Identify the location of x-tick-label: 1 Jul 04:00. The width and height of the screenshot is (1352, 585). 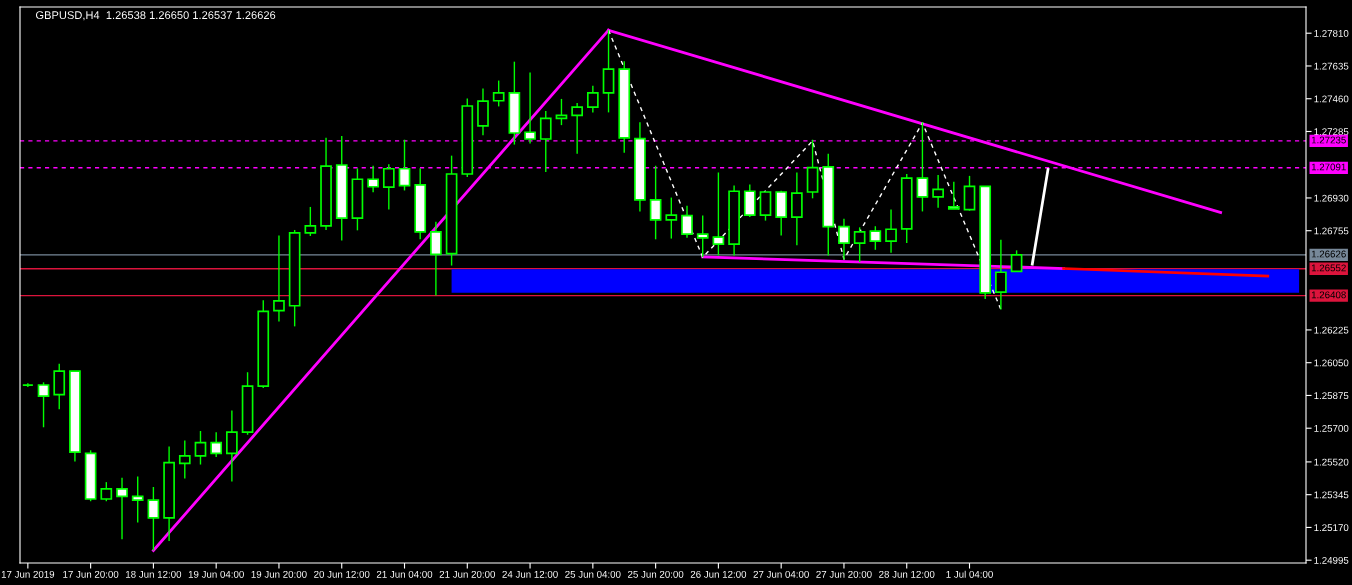
(969, 574).